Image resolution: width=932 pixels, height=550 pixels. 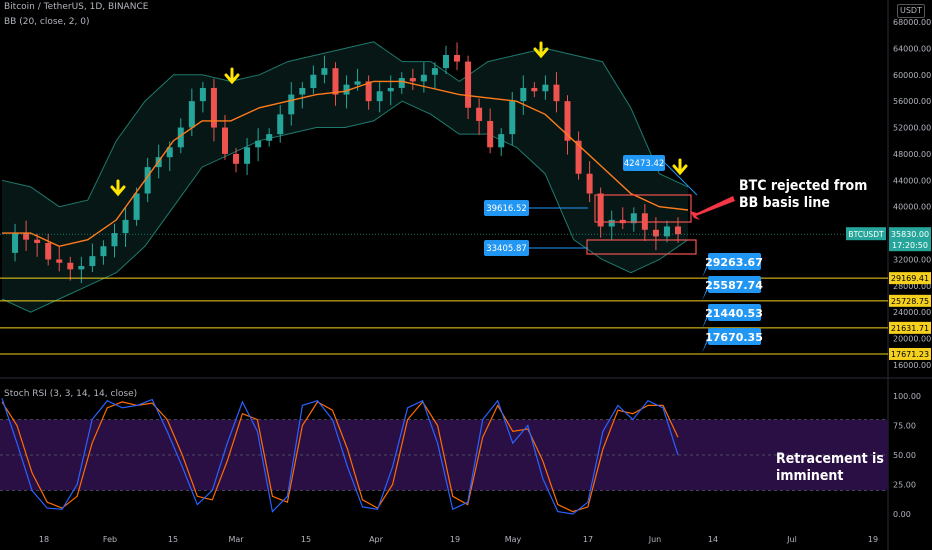 I want to click on box-label-connector, so click(x=681, y=179).